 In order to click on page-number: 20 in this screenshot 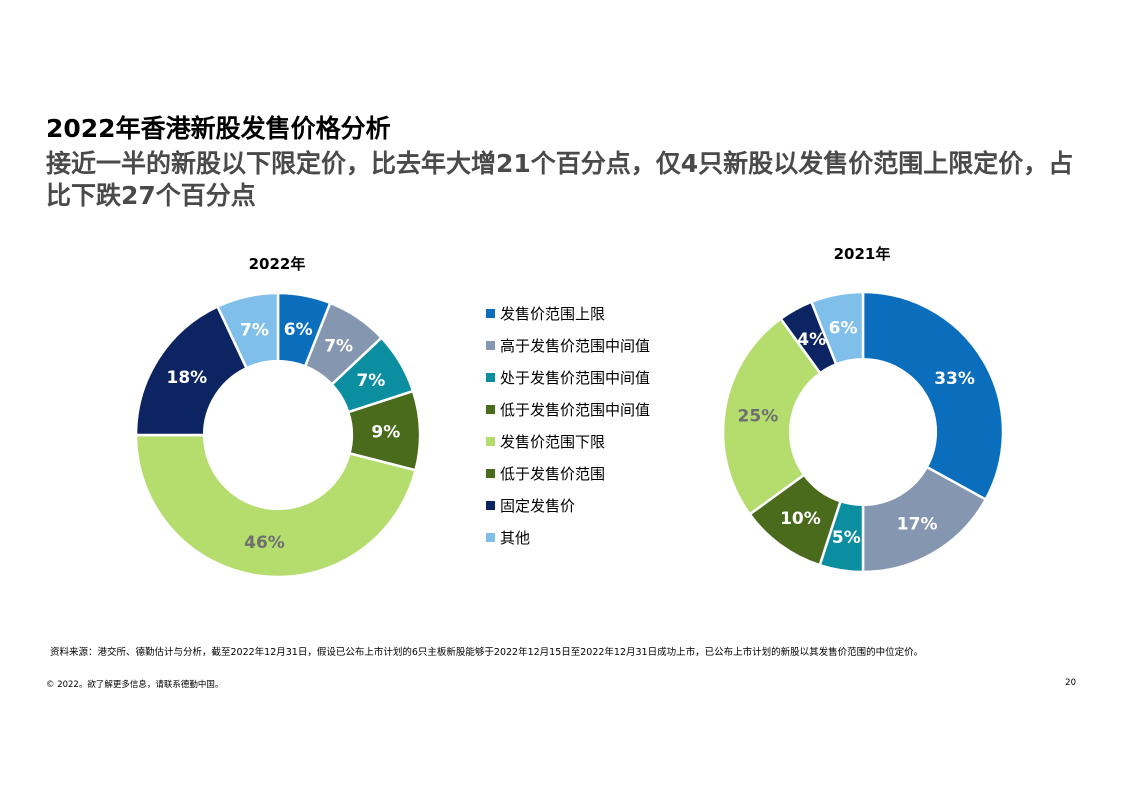, I will do `click(1070, 683)`.